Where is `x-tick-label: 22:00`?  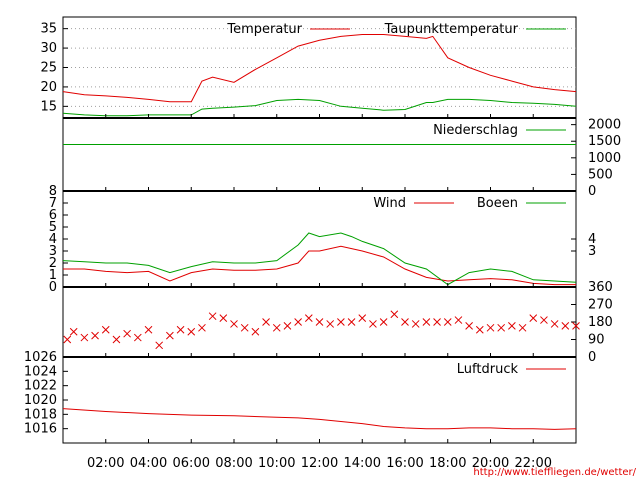
x-tick-label: 22:00 is located at coordinates (533, 463).